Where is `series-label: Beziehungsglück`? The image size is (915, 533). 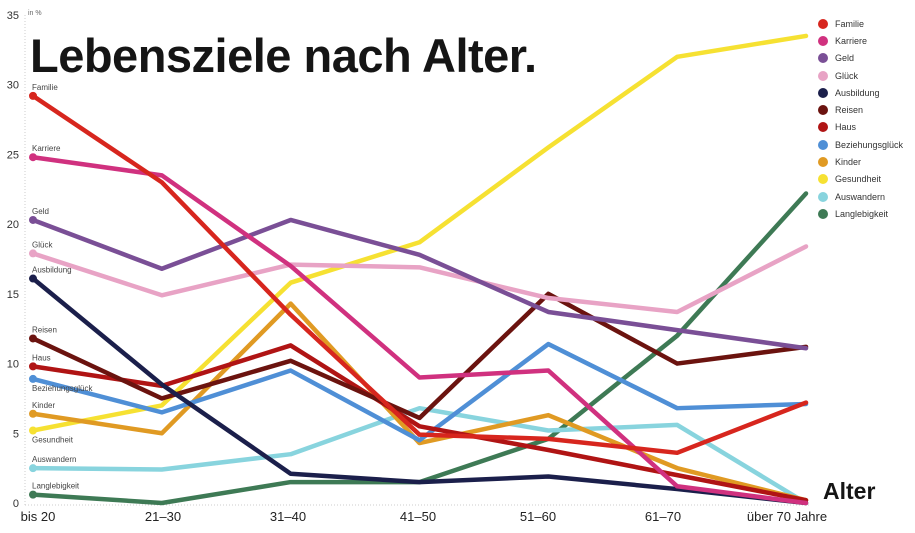 series-label: Beziehungsglück is located at coordinates (62, 388).